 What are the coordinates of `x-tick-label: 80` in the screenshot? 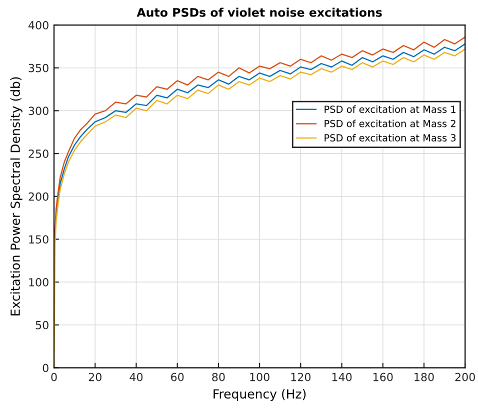 It's located at (218, 377).